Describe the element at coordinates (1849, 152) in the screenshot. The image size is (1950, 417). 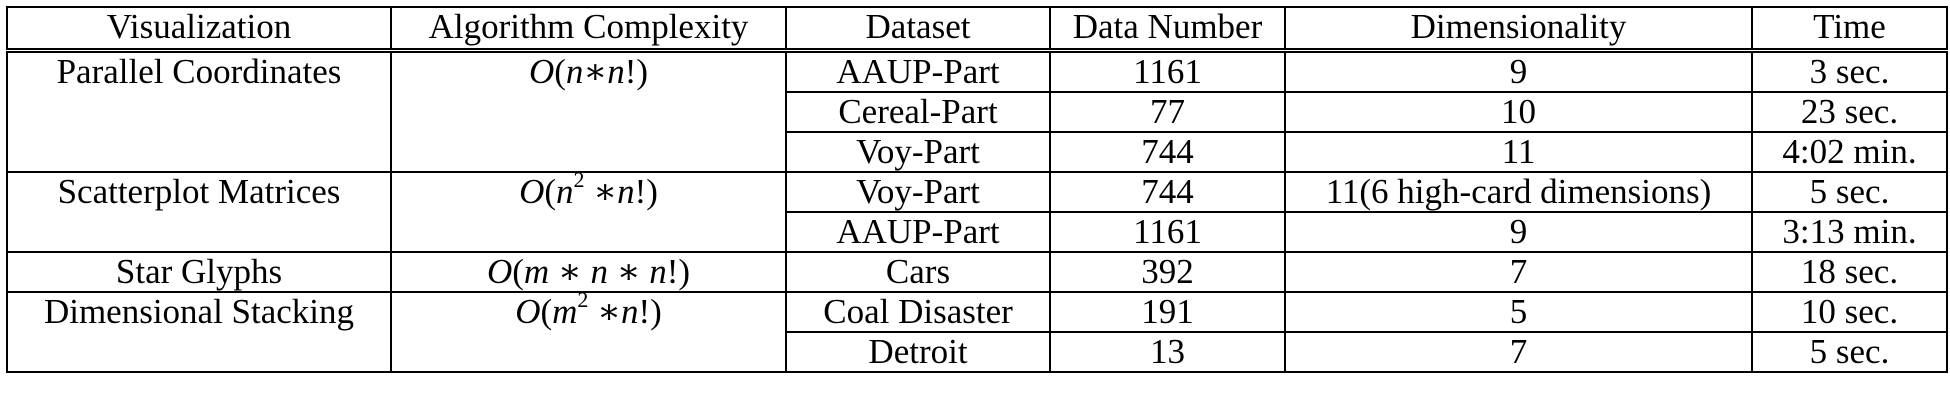
I see `time-cell: 4:02 min.` at that location.